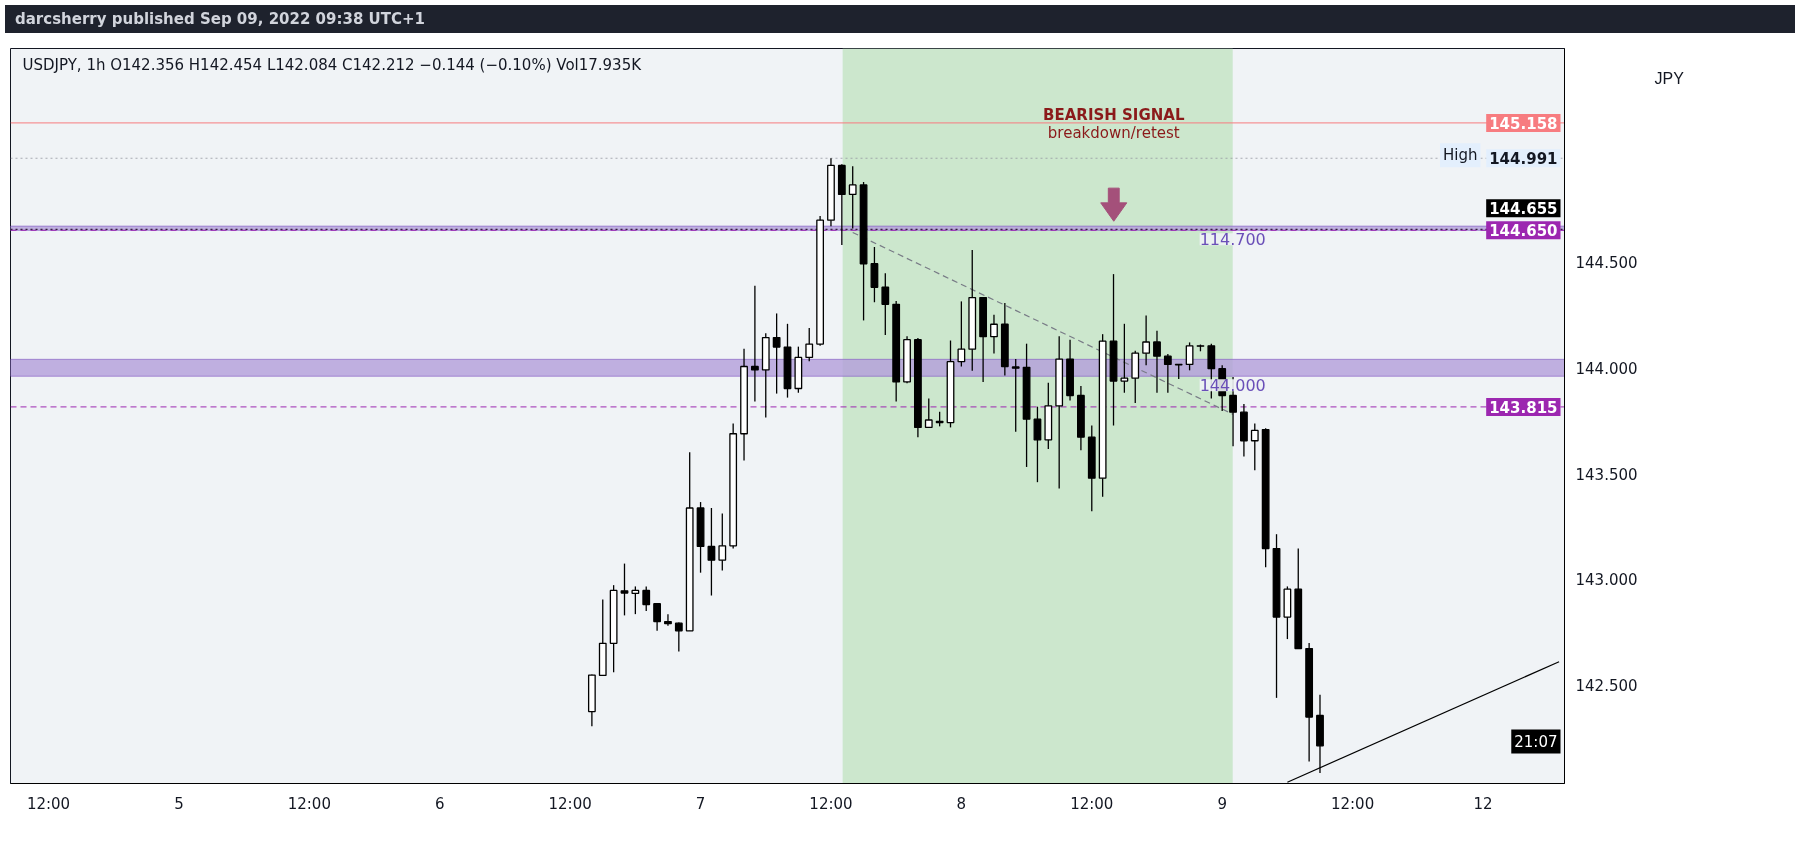  What do you see at coordinates (220, 19) in the screenshot?
I see `chart-subtitle: darcsherry published Sep 09, 2022 09:38 UTC+1` at bounding box center [220, 19].